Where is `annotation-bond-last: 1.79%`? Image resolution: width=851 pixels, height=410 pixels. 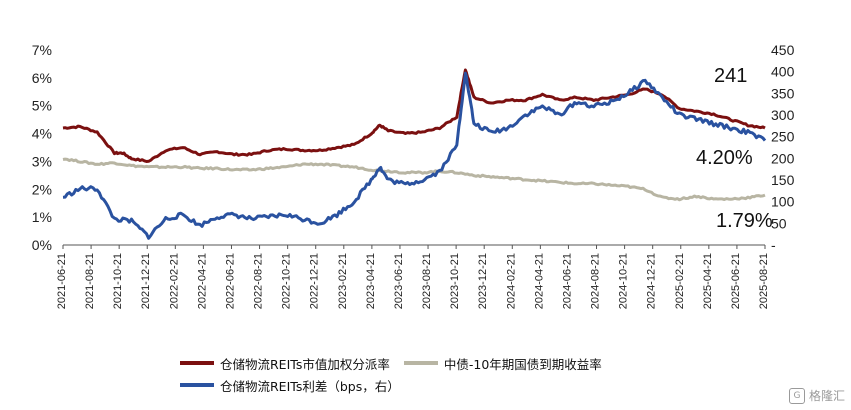 annotation-bond-last: 1.79% is located at coordinates (744, 221).